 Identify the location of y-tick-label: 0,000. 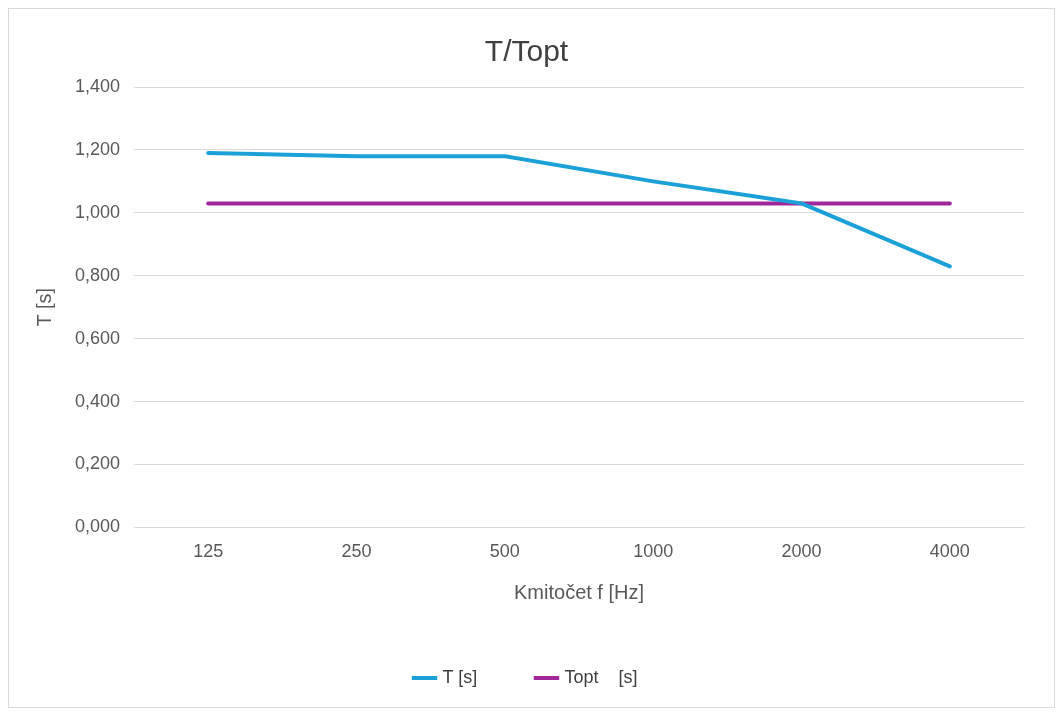
(98, 526).